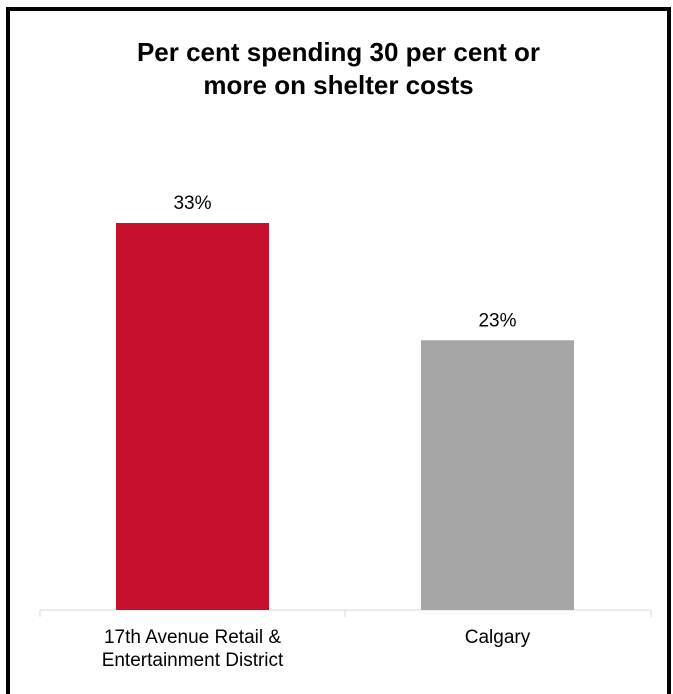  I want to click on axis-layer, so click(345, 613).